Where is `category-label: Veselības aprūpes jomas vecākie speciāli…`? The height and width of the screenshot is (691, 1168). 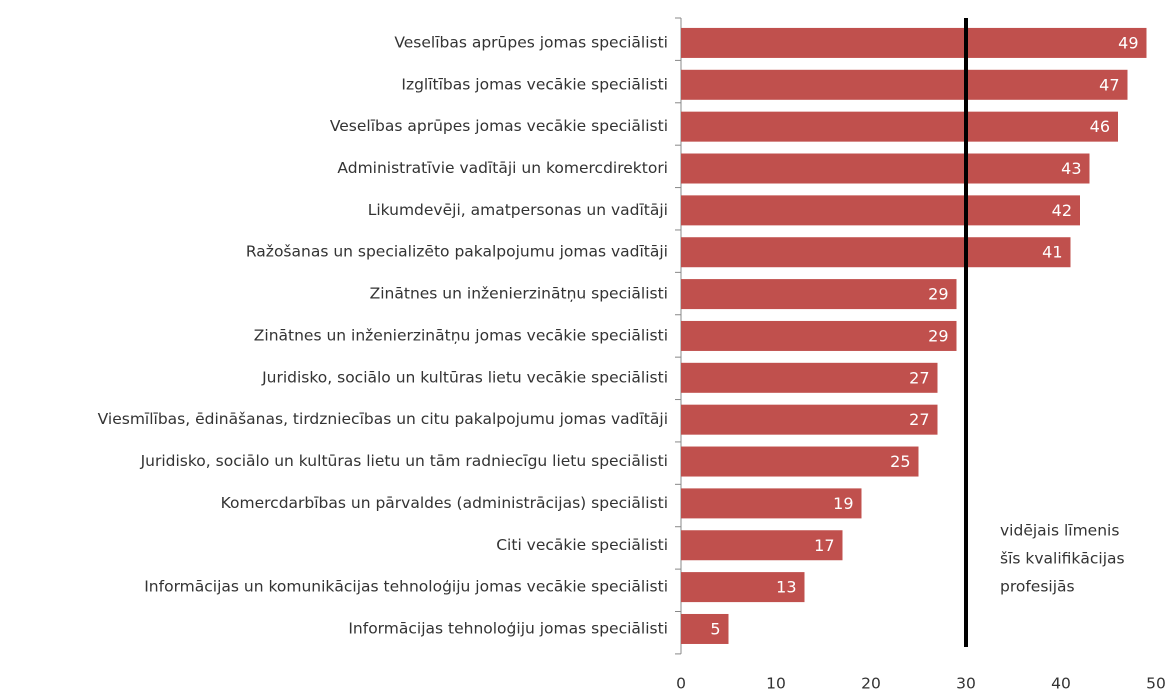
category-label: Veselības aprūpes jomas vecākie speciāli… is located at coordinates (499, 126).